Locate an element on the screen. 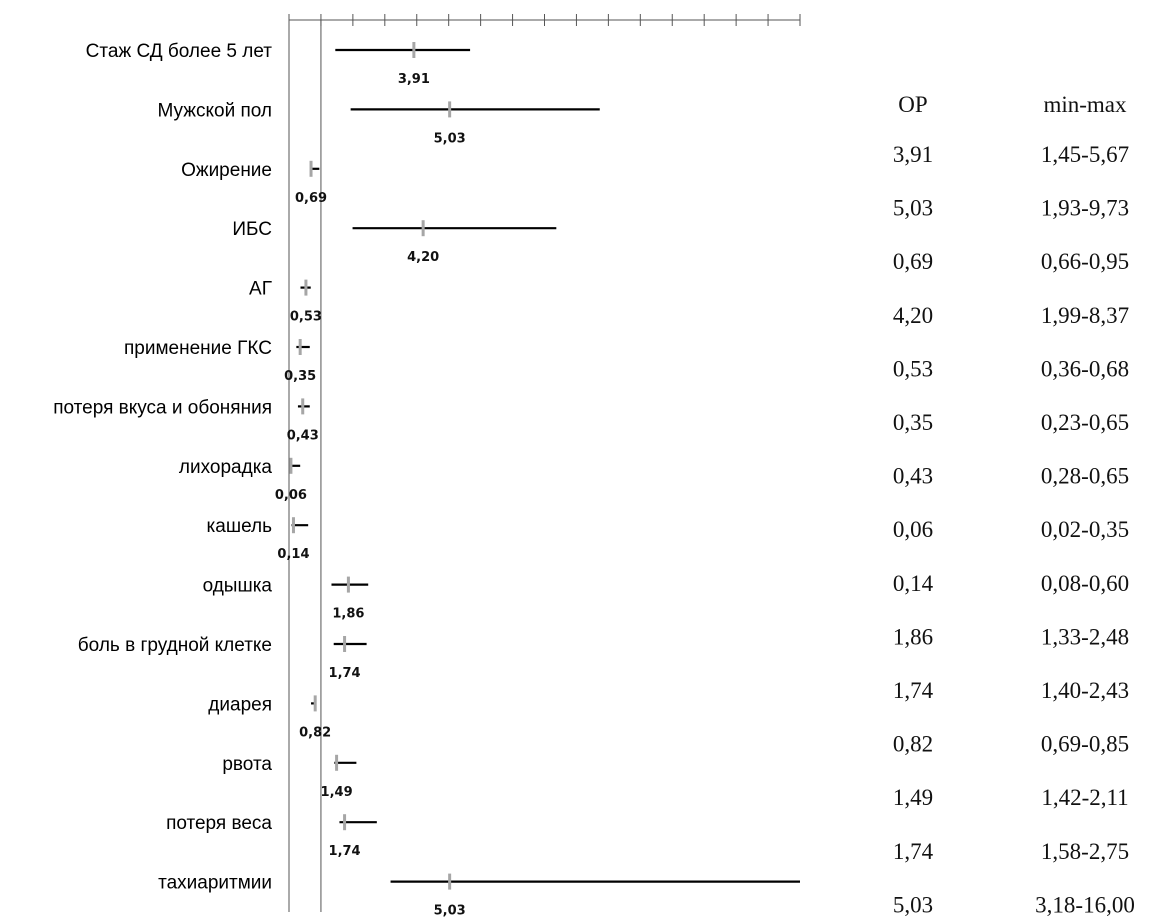 This screenshot has height=917, width=1151. table-cell-range: 0,02-0,35 is located at coordinates (1085, 529).